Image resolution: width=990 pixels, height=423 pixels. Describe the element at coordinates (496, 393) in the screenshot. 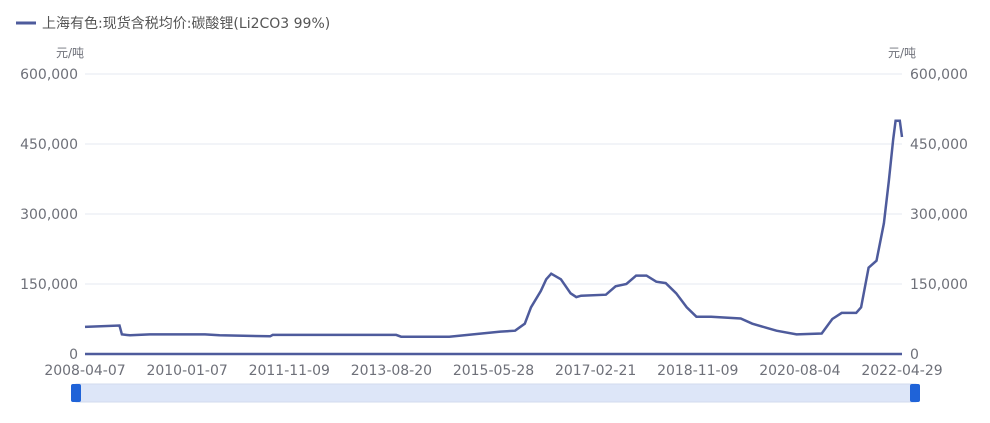

I see `datazoom-track` at that location.